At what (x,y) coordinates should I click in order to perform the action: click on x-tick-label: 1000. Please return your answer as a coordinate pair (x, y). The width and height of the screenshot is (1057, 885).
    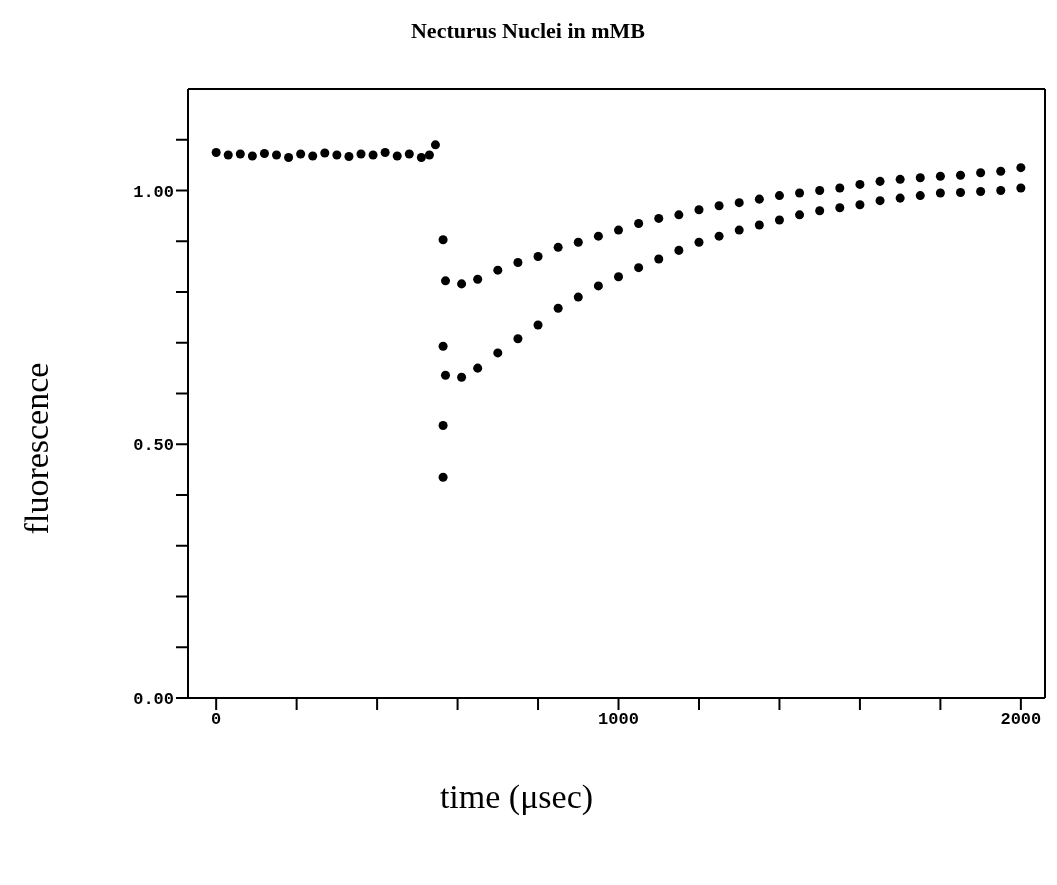
    Looking at the image, I should click on (618, 720).